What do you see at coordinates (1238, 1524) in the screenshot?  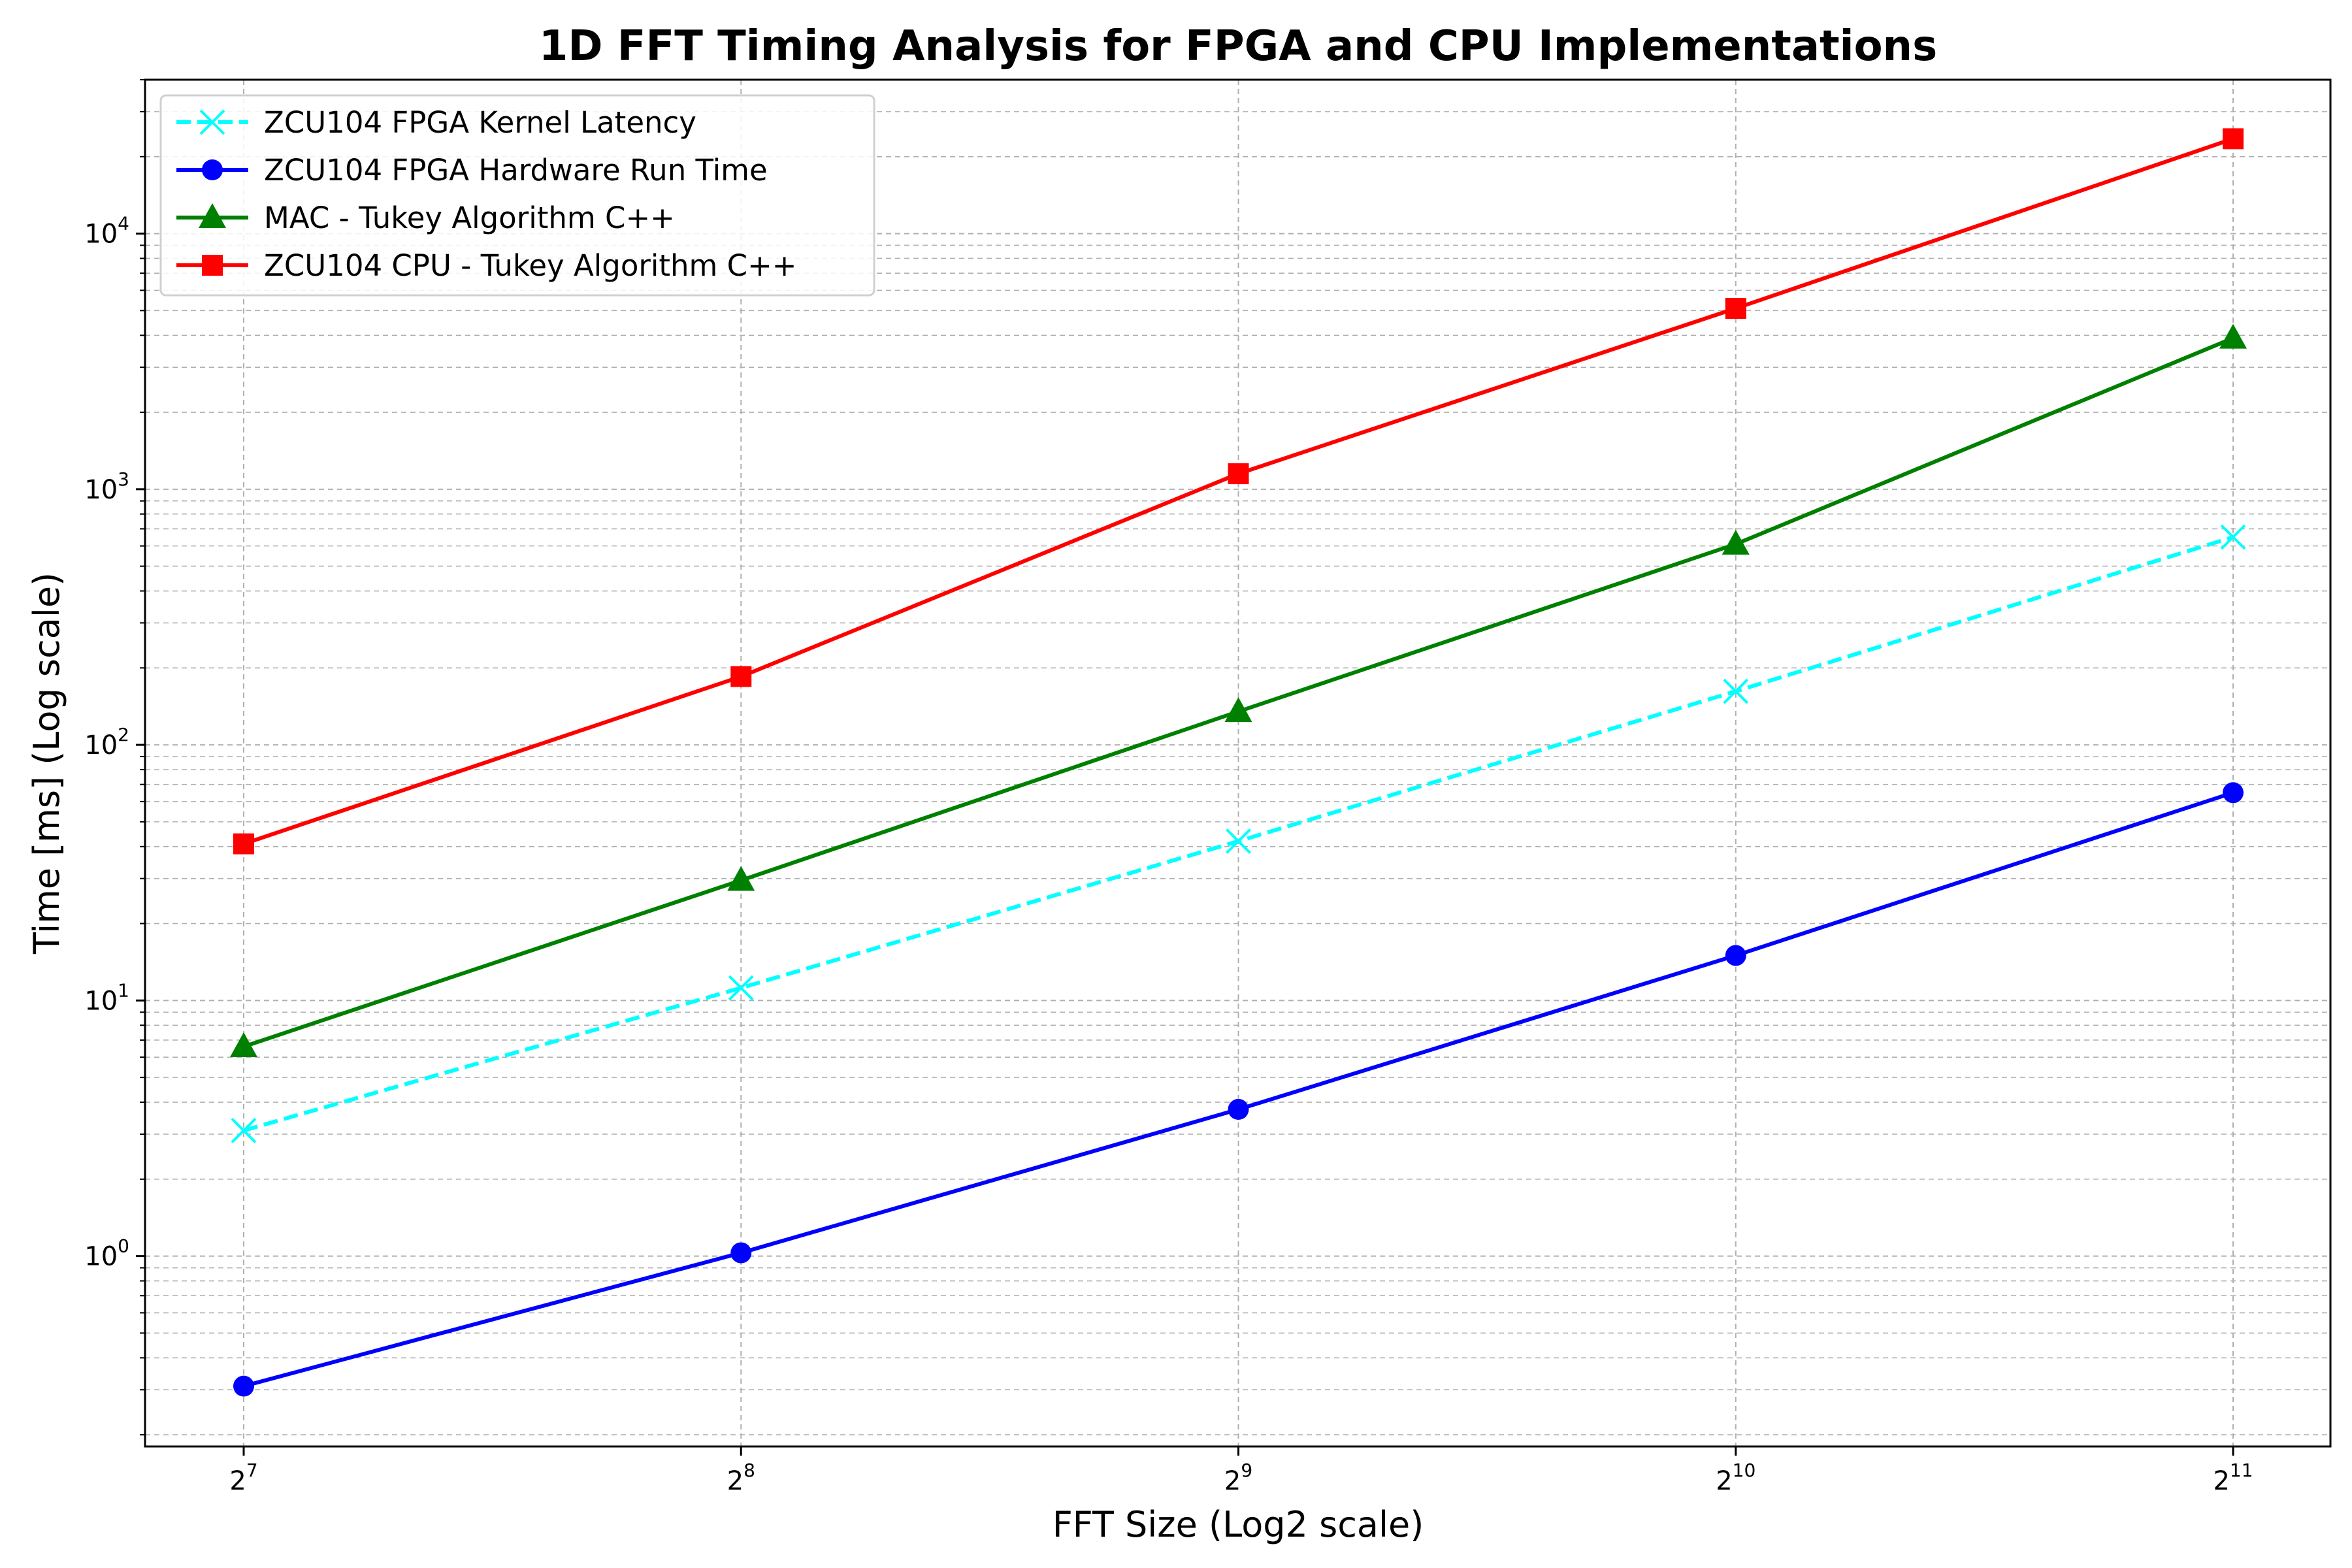 I see `x-axis-label: FFT Size (Log2 scale)` at bounding box center [1238, 1524].